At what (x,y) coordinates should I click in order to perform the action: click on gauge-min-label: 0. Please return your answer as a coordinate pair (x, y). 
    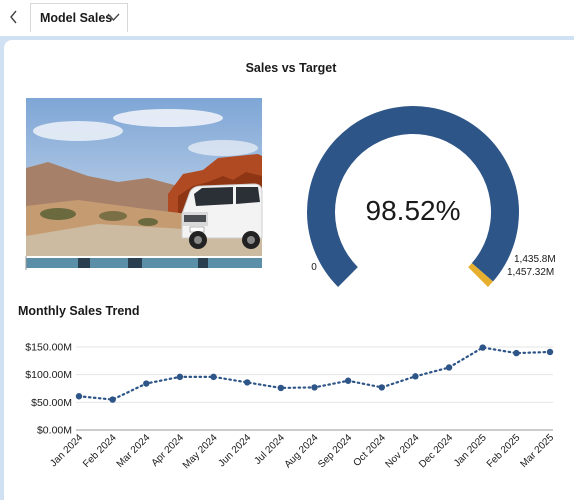
    Looking at the image, I should click on (314, 267).